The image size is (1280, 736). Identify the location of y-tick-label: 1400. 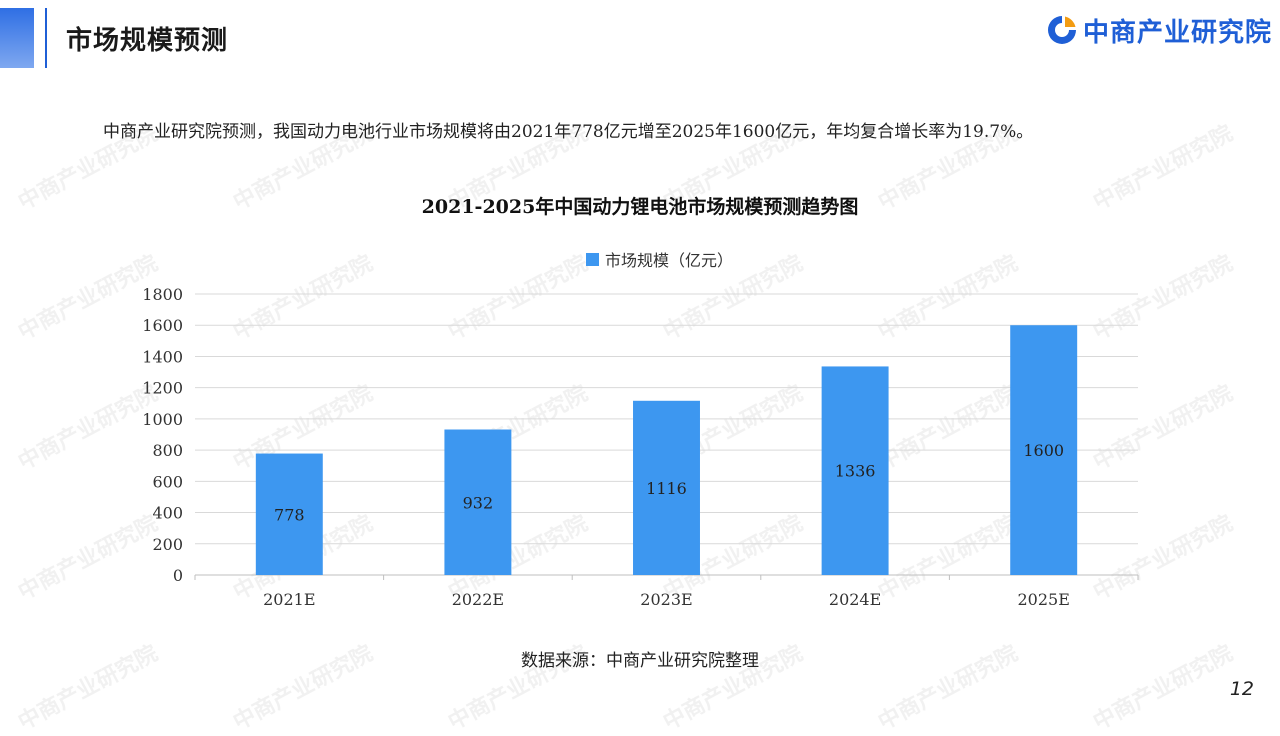
(162, 356).